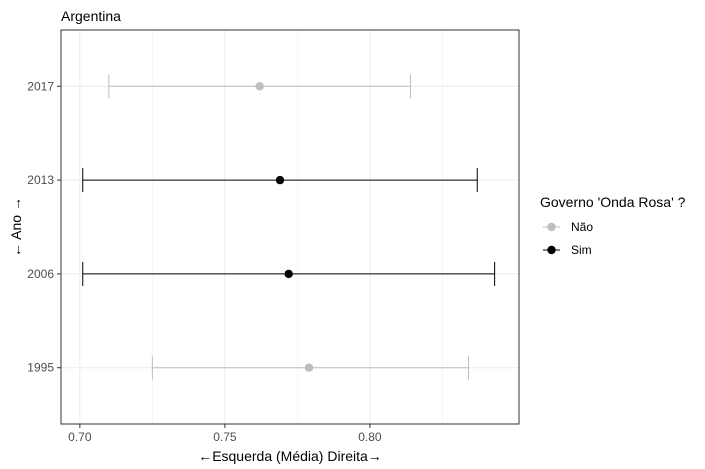  Describe the element at coordinates (40, 86) in the screenshot. I see `y-tick-label: 2017` at that location.